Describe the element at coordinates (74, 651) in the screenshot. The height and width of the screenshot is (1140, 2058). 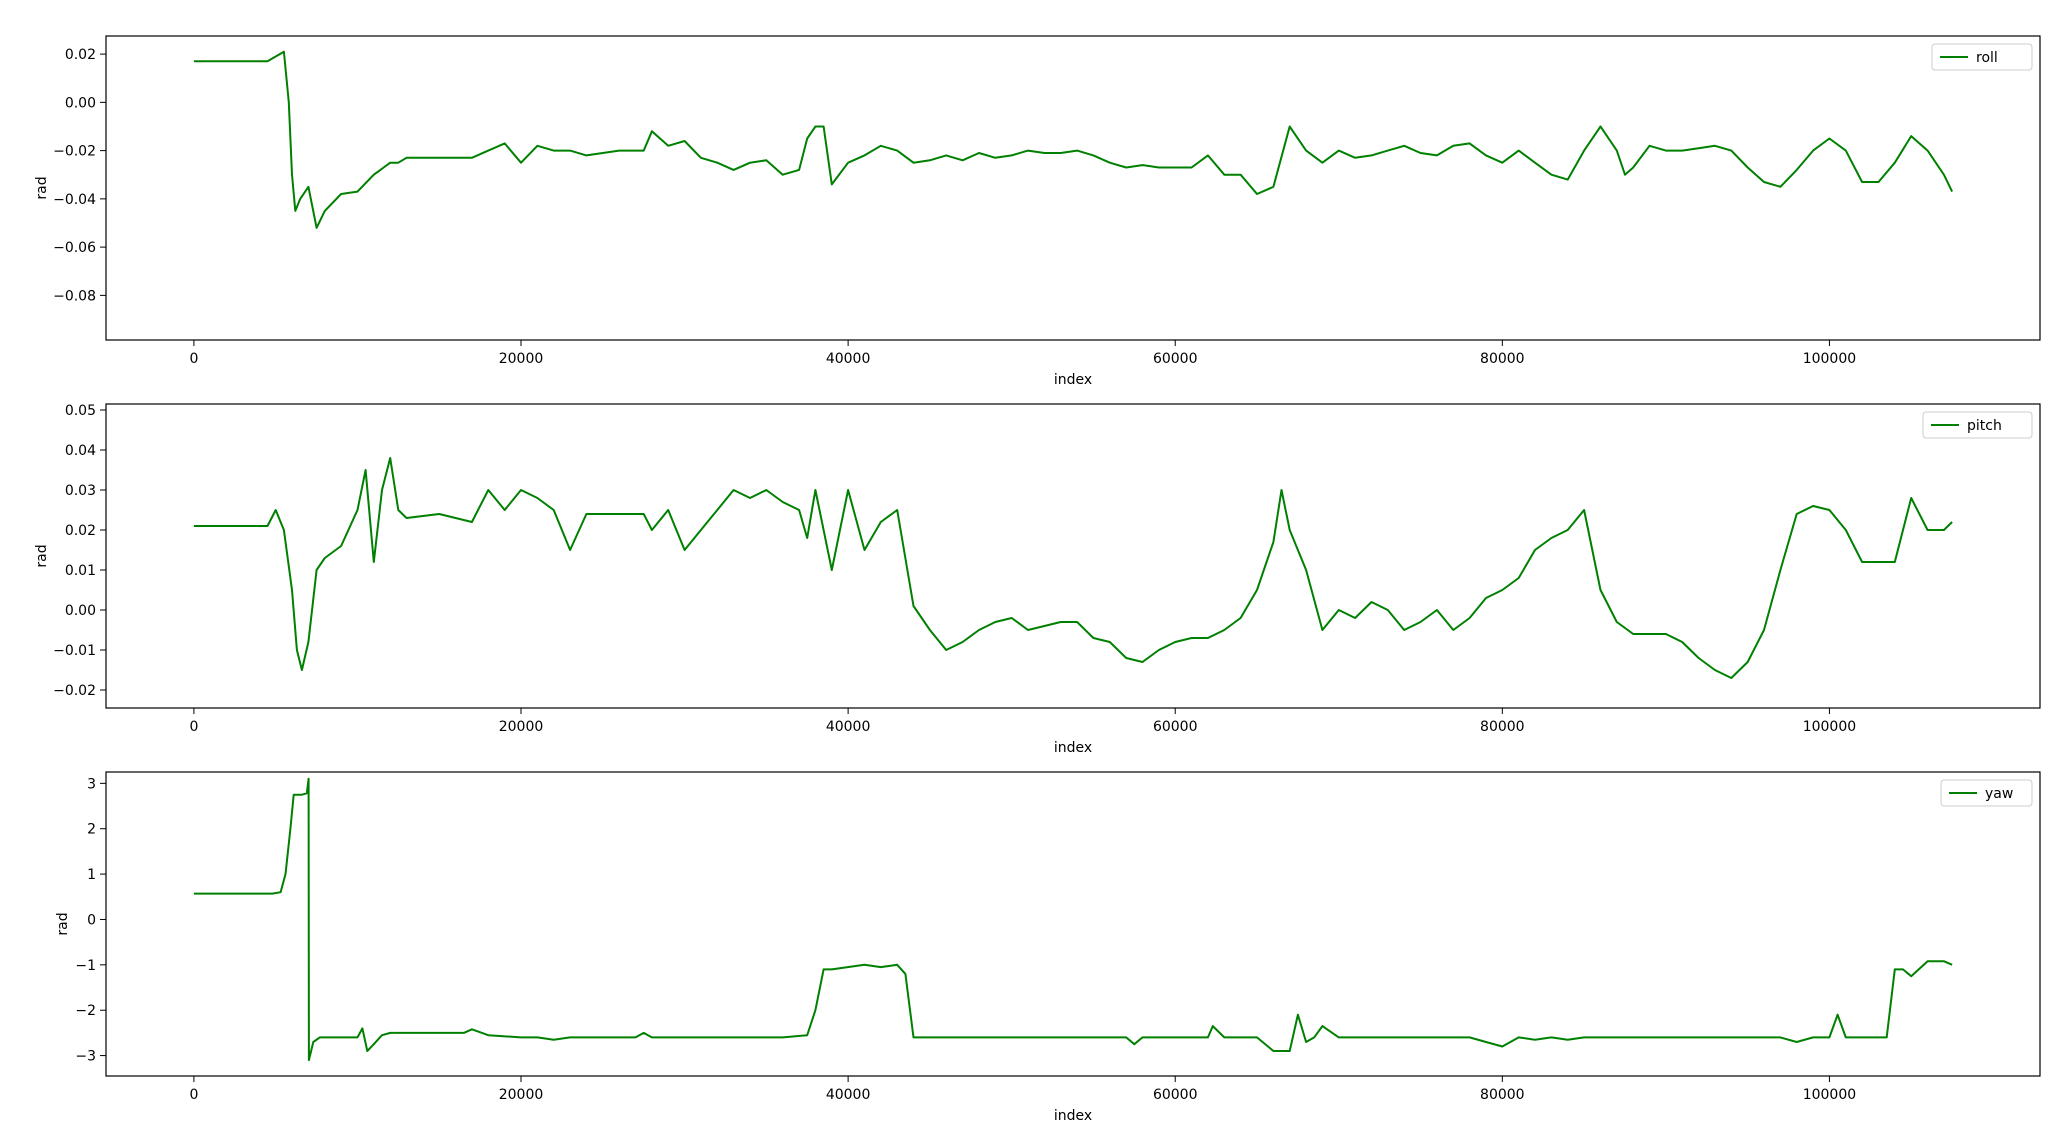
I see `y-tick-label: −0.01` at that location.